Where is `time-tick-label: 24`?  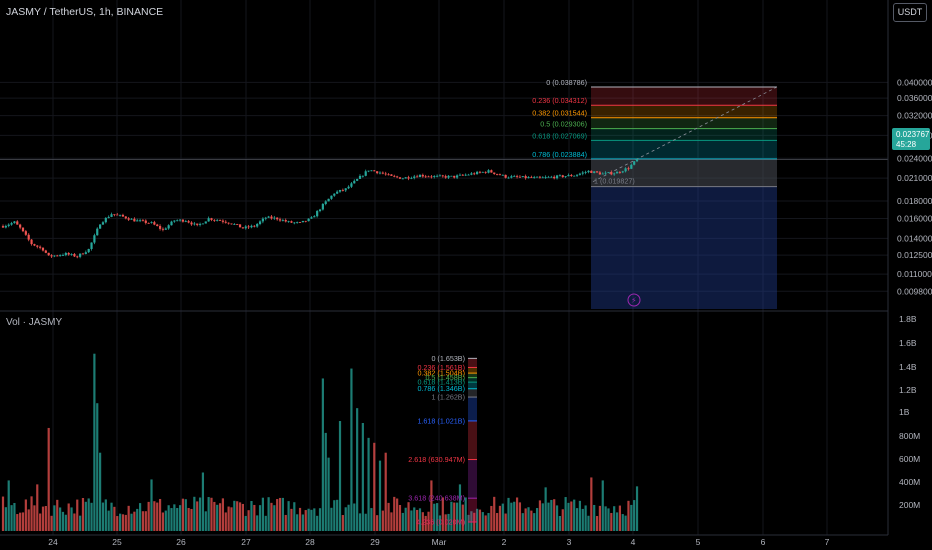
time-tick-label: 24 is located at coordinates (53, 542).